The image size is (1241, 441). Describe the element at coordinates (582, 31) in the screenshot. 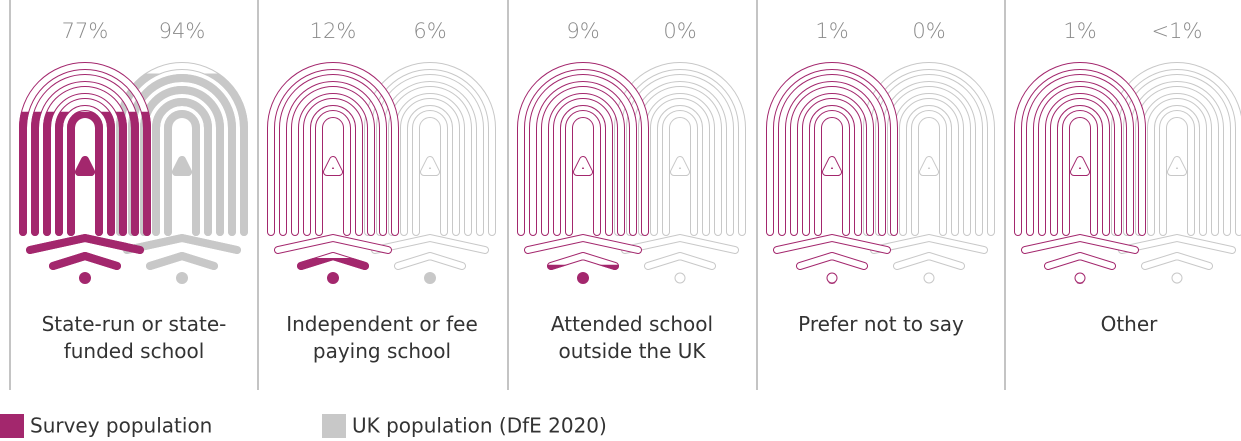

I see `value-label: 9%` at that location.